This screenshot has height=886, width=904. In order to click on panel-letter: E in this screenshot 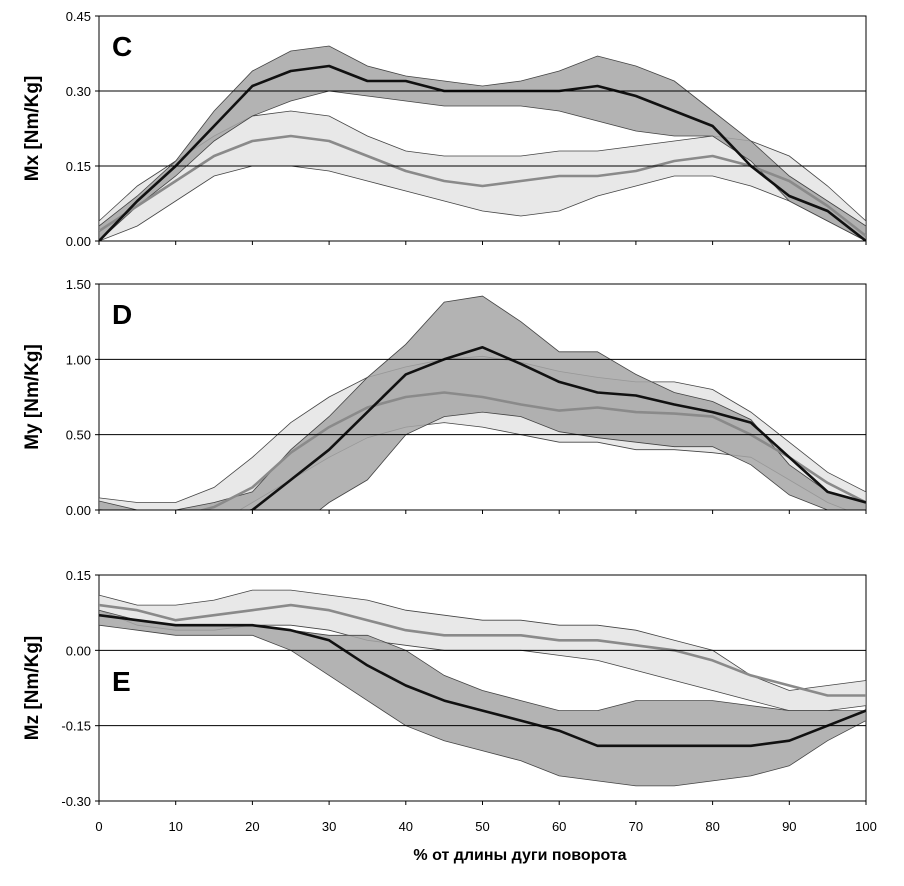, I will do `click(121, 681)`.